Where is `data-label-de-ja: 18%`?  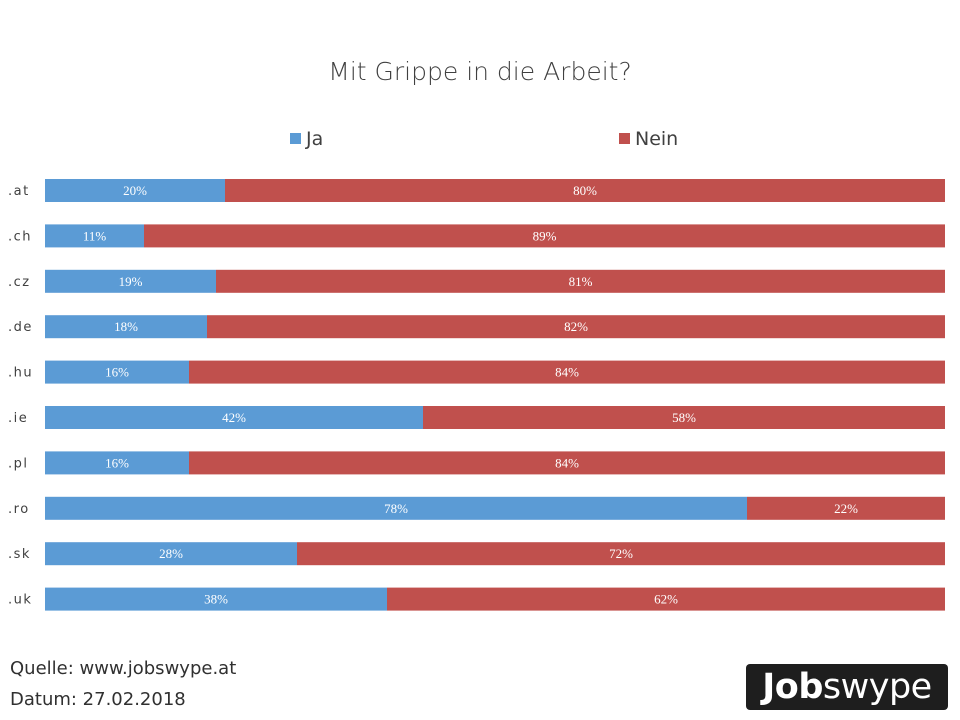
data-label-de-ja: 18% is located at coordinates (126, 326).